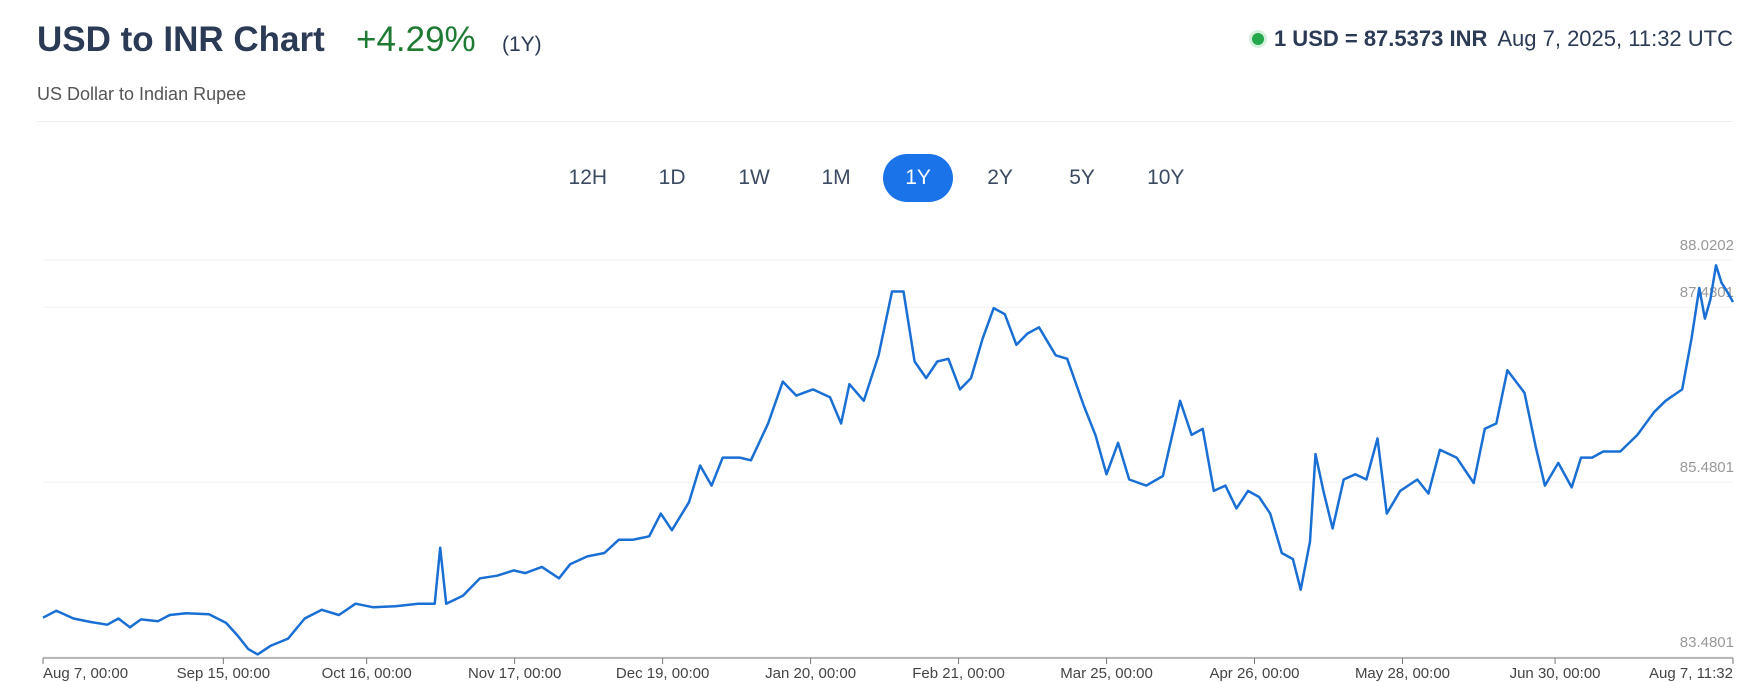 The height and width of the screenshot is (682, 1747). I want to click on range-buttons: 12H 1D 1W 1M 1Y 2Y 5Y 10Y, so click(873, 178).